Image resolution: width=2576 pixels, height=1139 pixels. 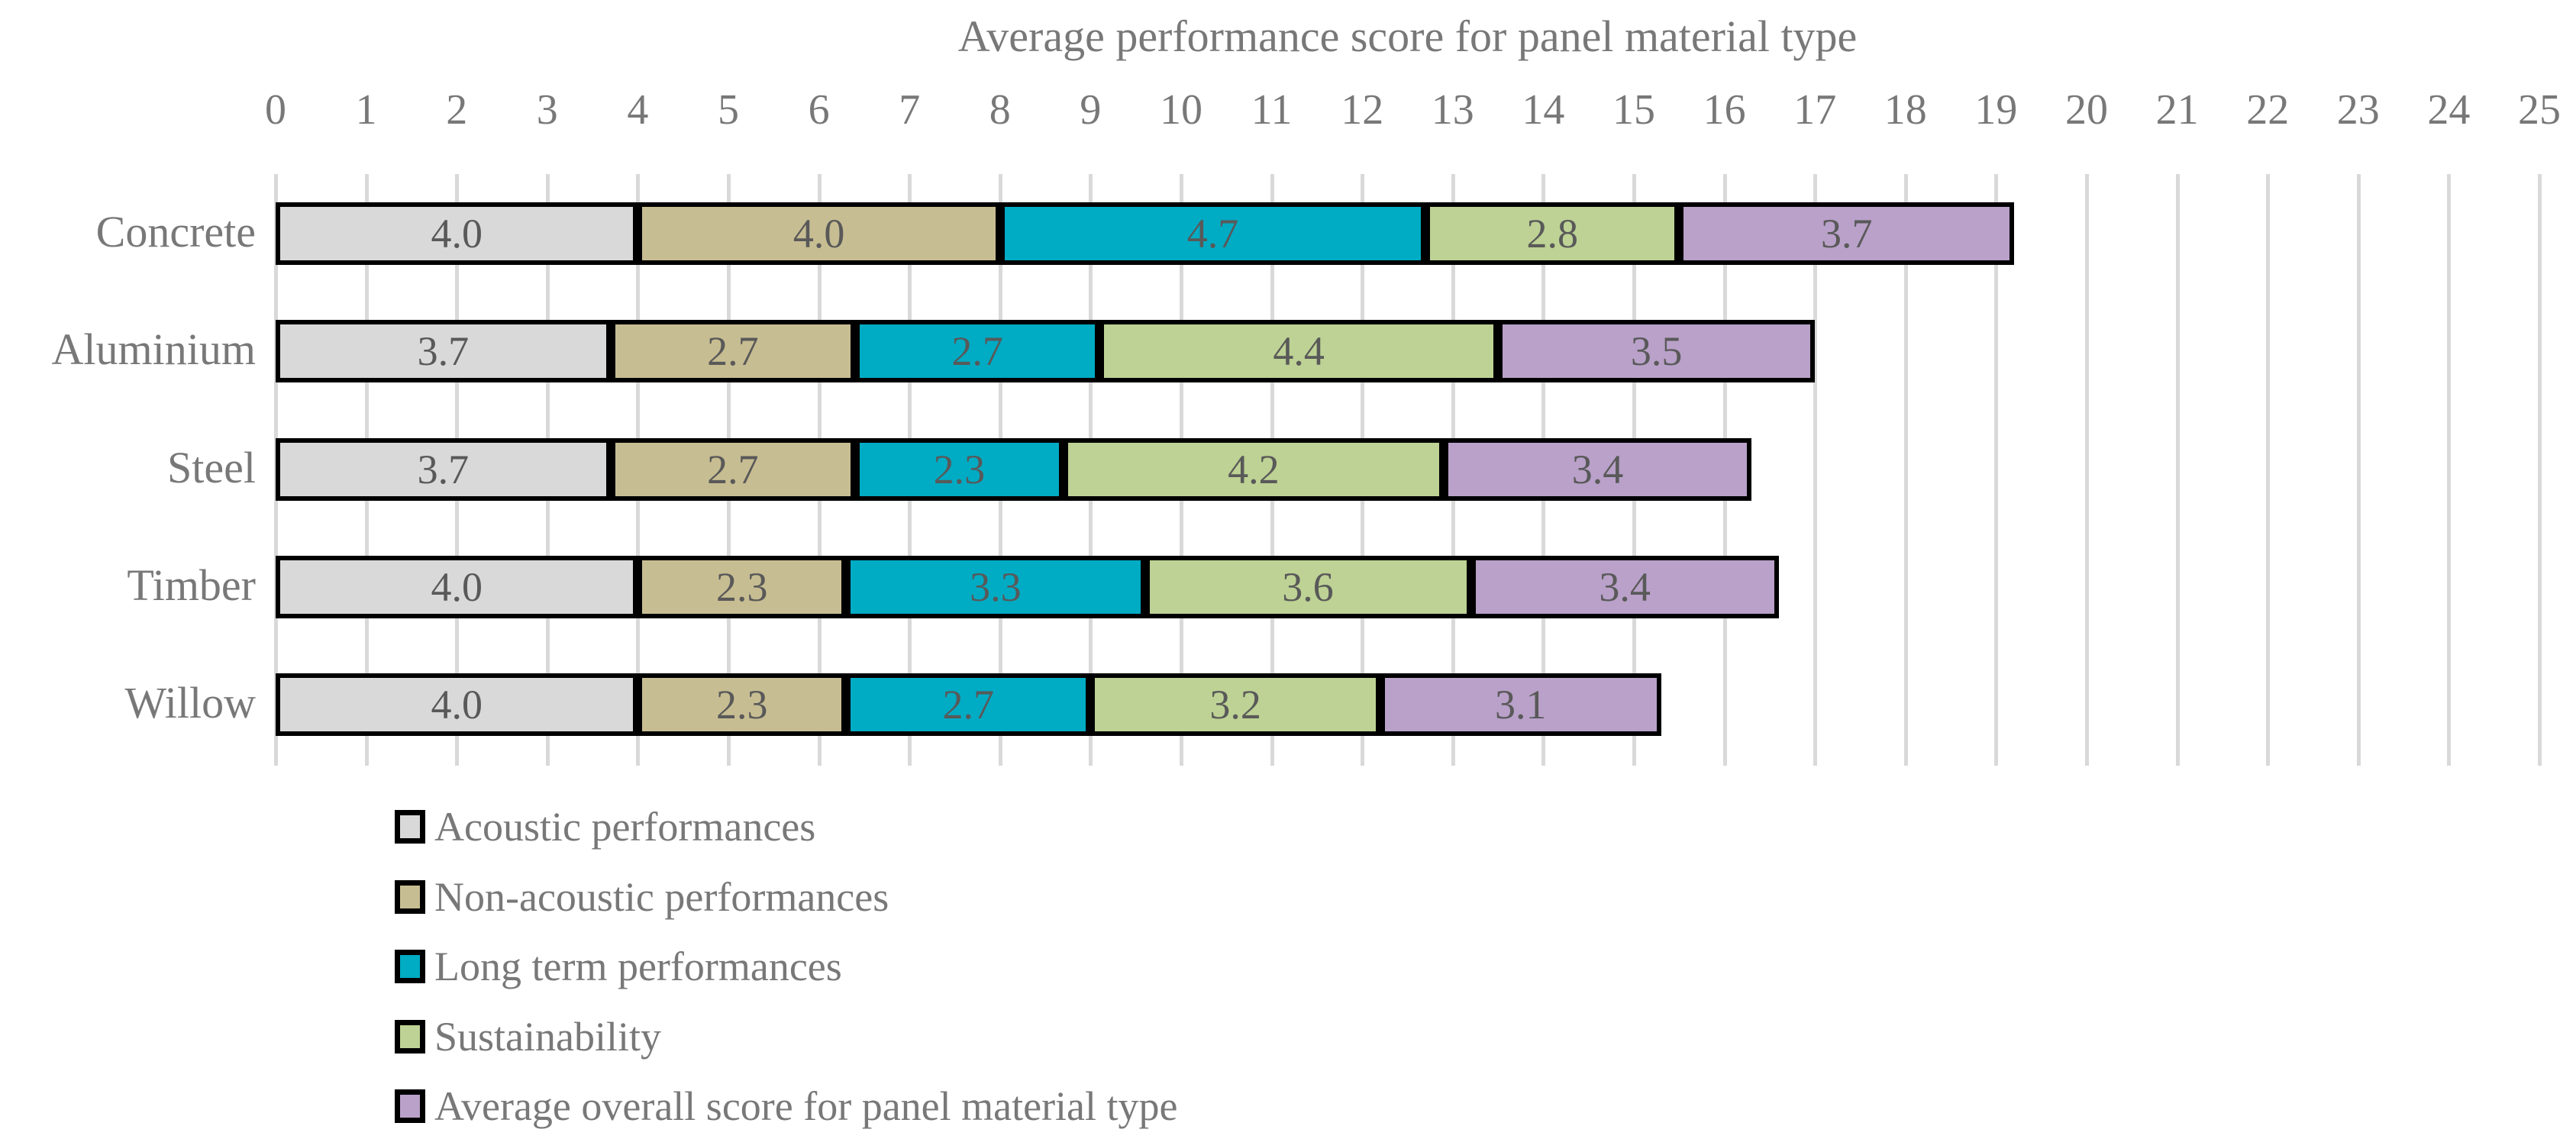 I want to click on bar-segment: 3.3, so click(x=995, y=587).